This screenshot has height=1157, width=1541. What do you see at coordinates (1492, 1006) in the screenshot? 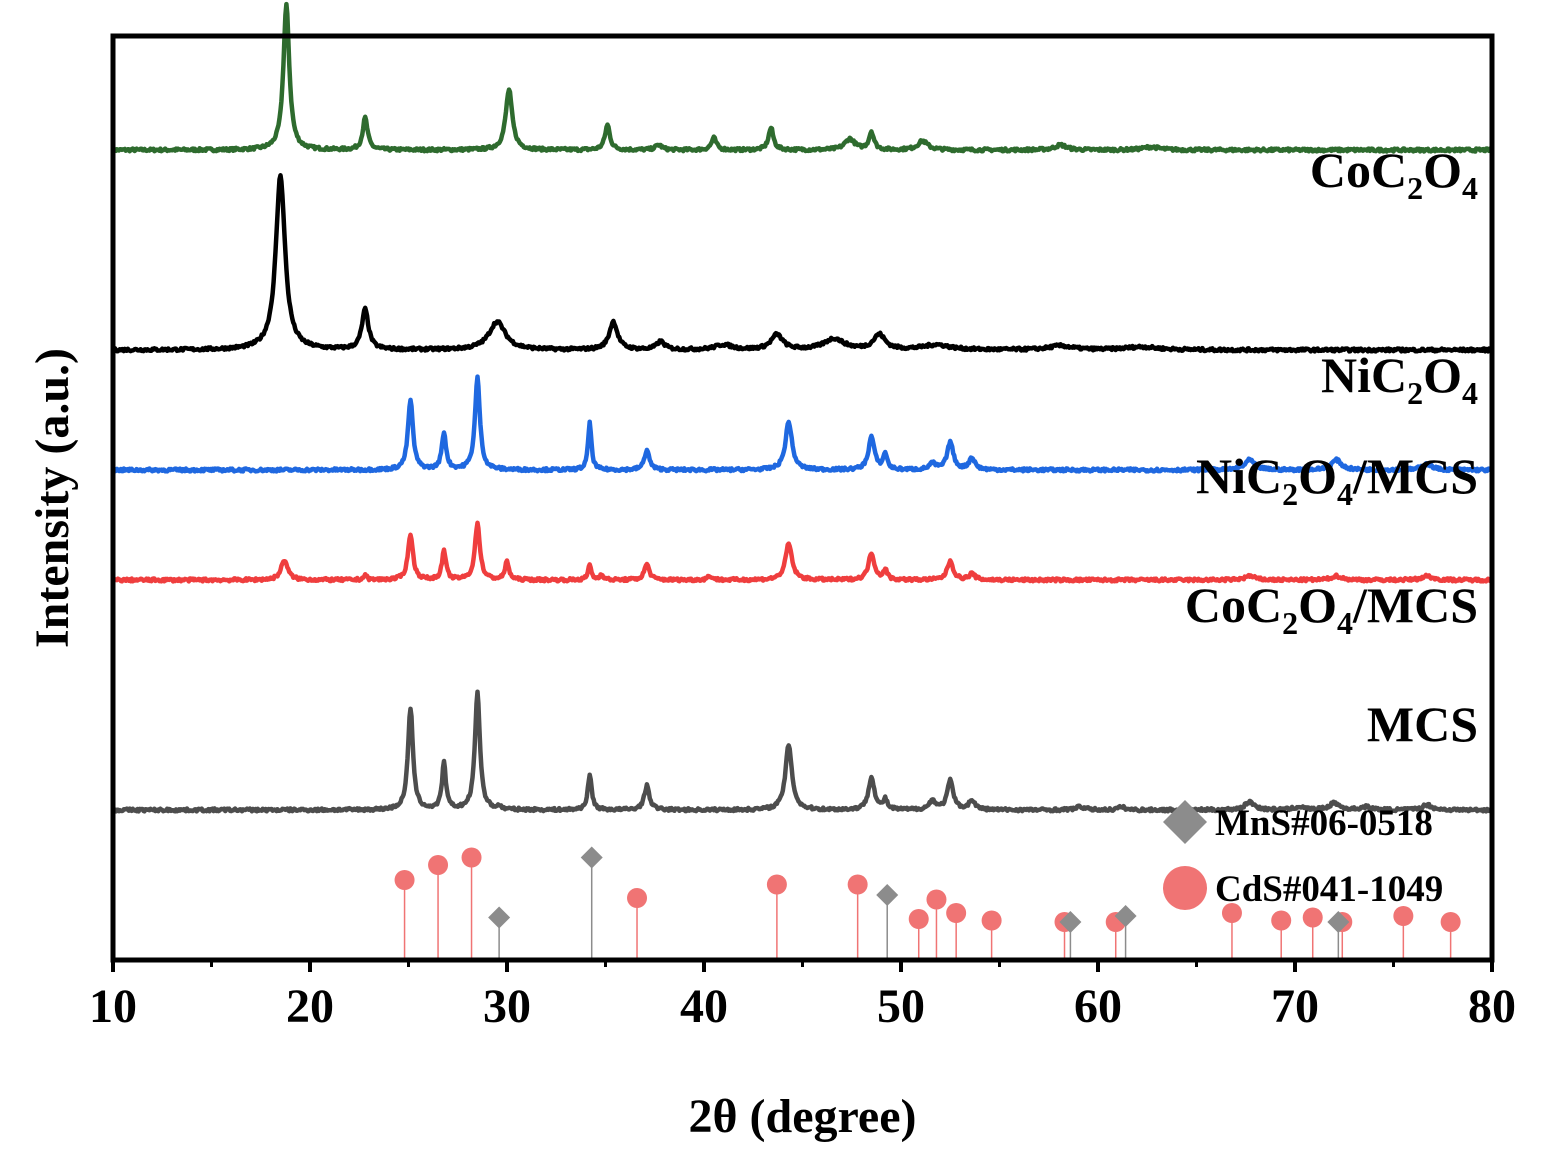
I see `x-tick-label-80: 80` at bounding box center [1492, 1006].